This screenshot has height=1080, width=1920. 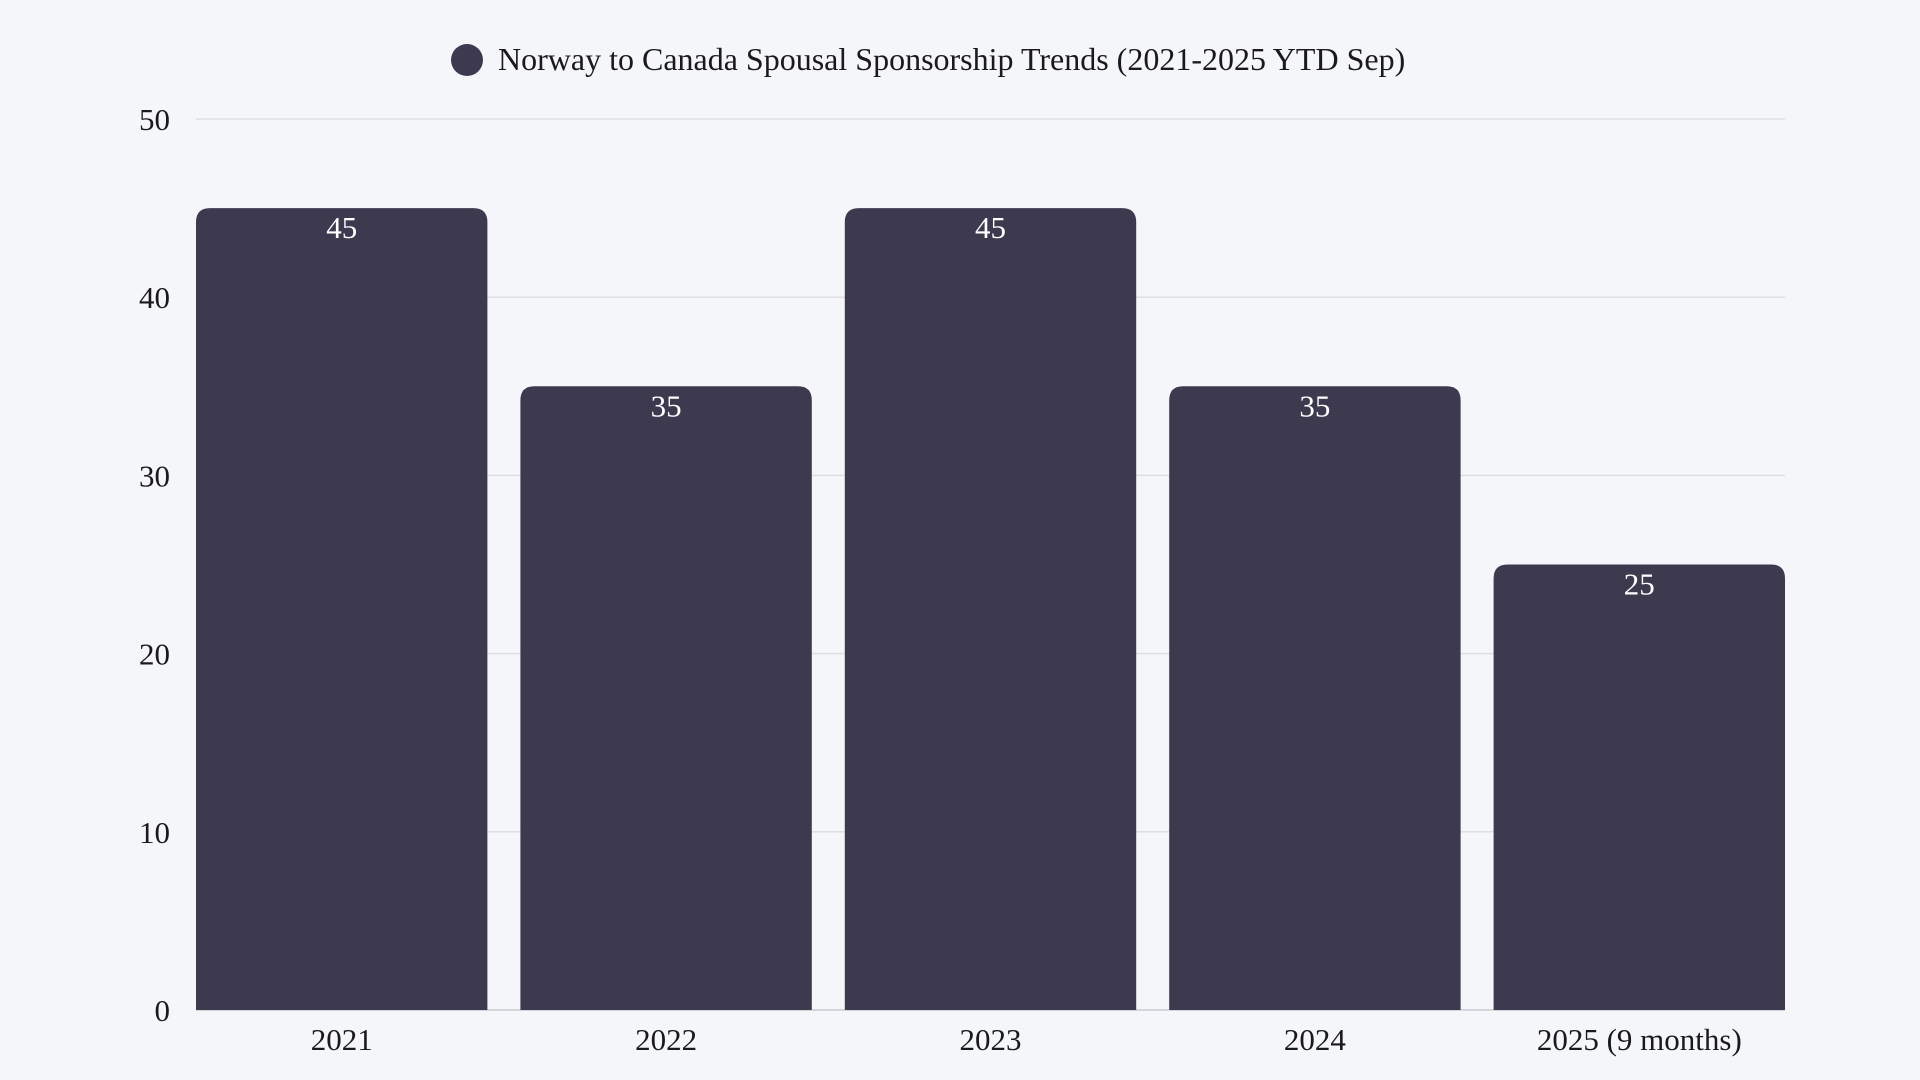 What do you see at coordinates (1639, 1039) in the screenshot?
I see `x-tick-label: 2025 (9 months)` at bounding box center [1639, 1039].